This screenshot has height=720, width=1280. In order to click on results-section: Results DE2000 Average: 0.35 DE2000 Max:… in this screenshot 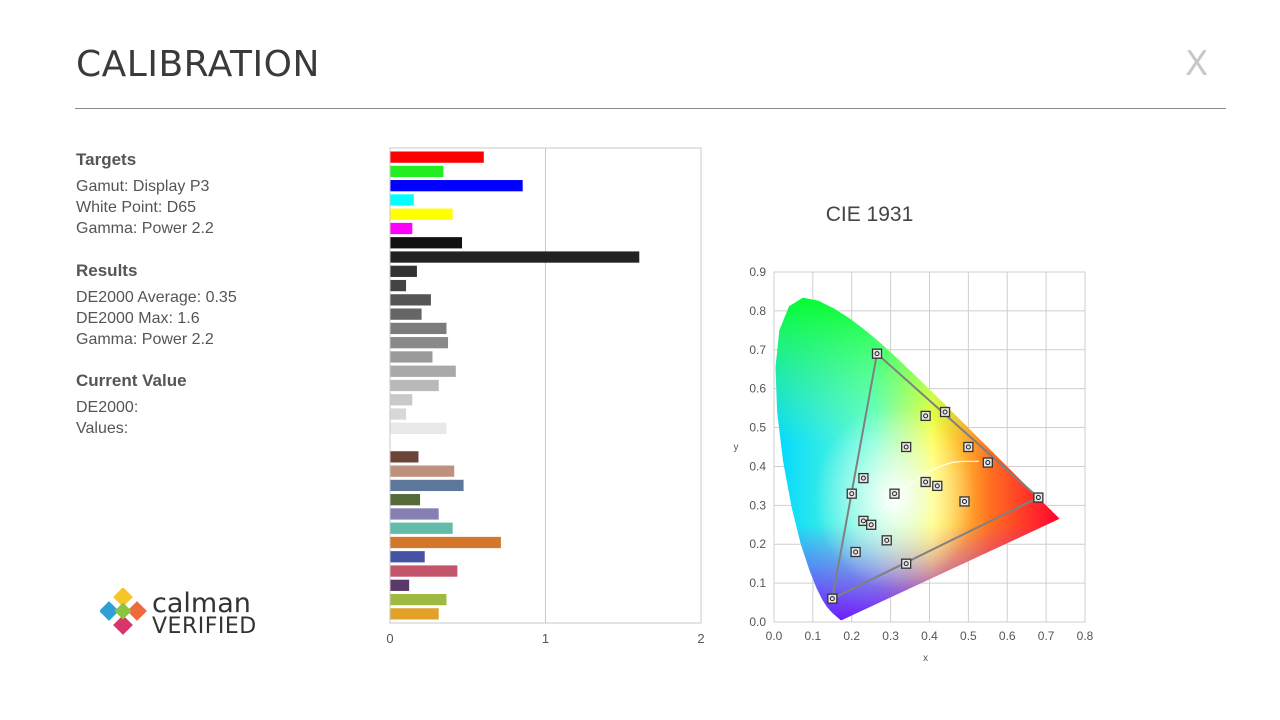, I will do `click(156, 305)`.